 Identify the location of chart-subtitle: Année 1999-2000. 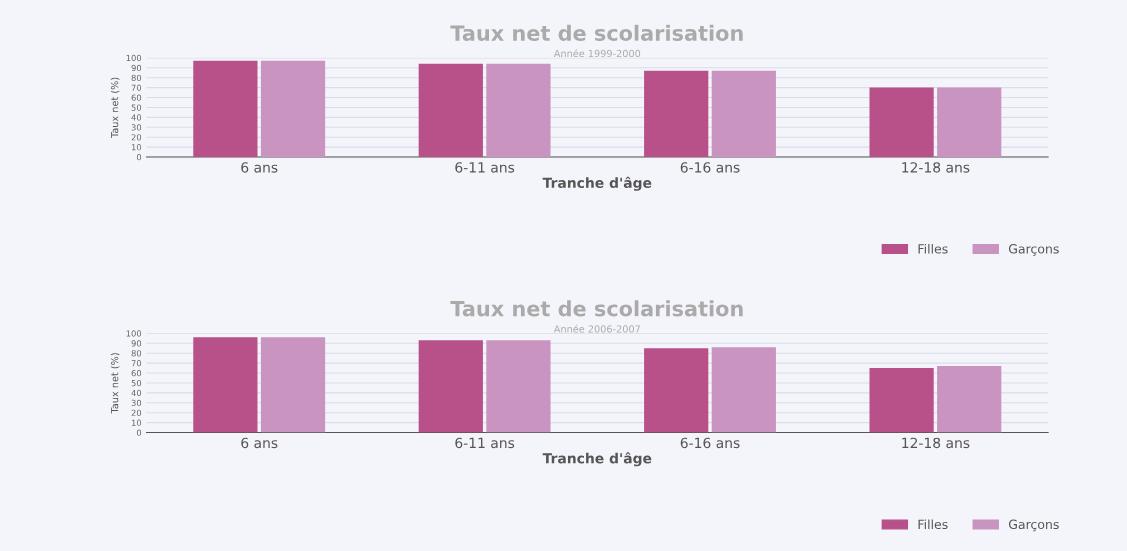
(597, 53).